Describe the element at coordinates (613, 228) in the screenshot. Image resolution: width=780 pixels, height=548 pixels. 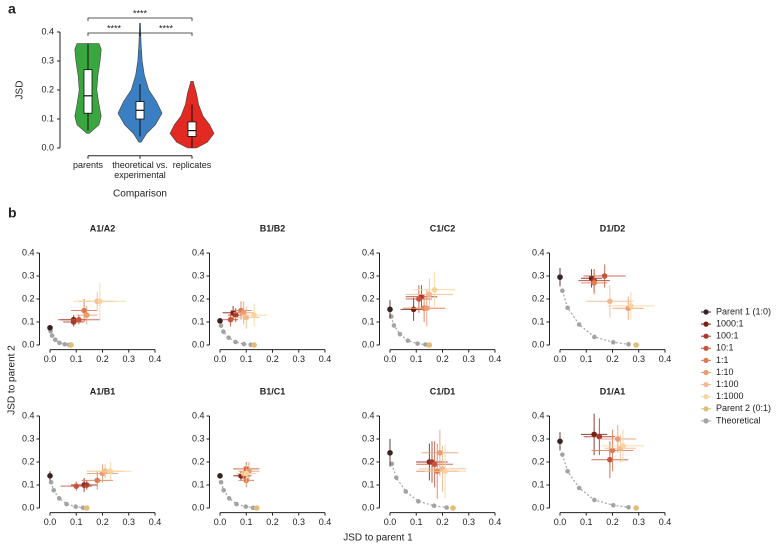
I see `subplot-title: D1/D2` at that location.